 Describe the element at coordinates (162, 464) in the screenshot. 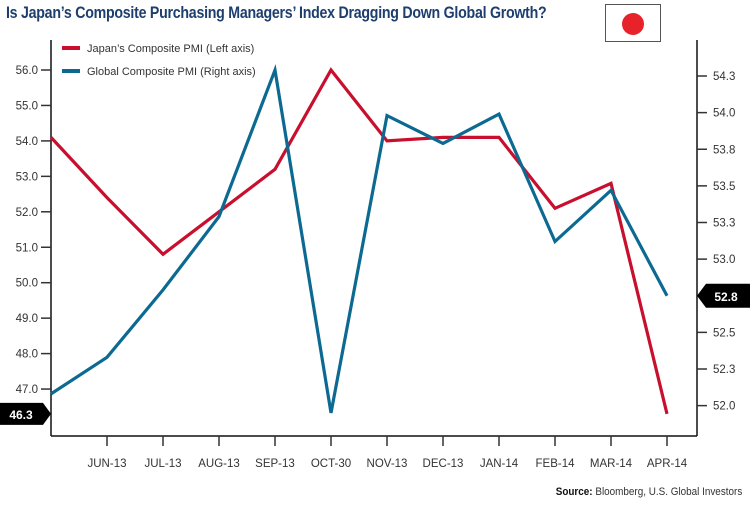

I see `x-tick-label: JUL-13` at that location.